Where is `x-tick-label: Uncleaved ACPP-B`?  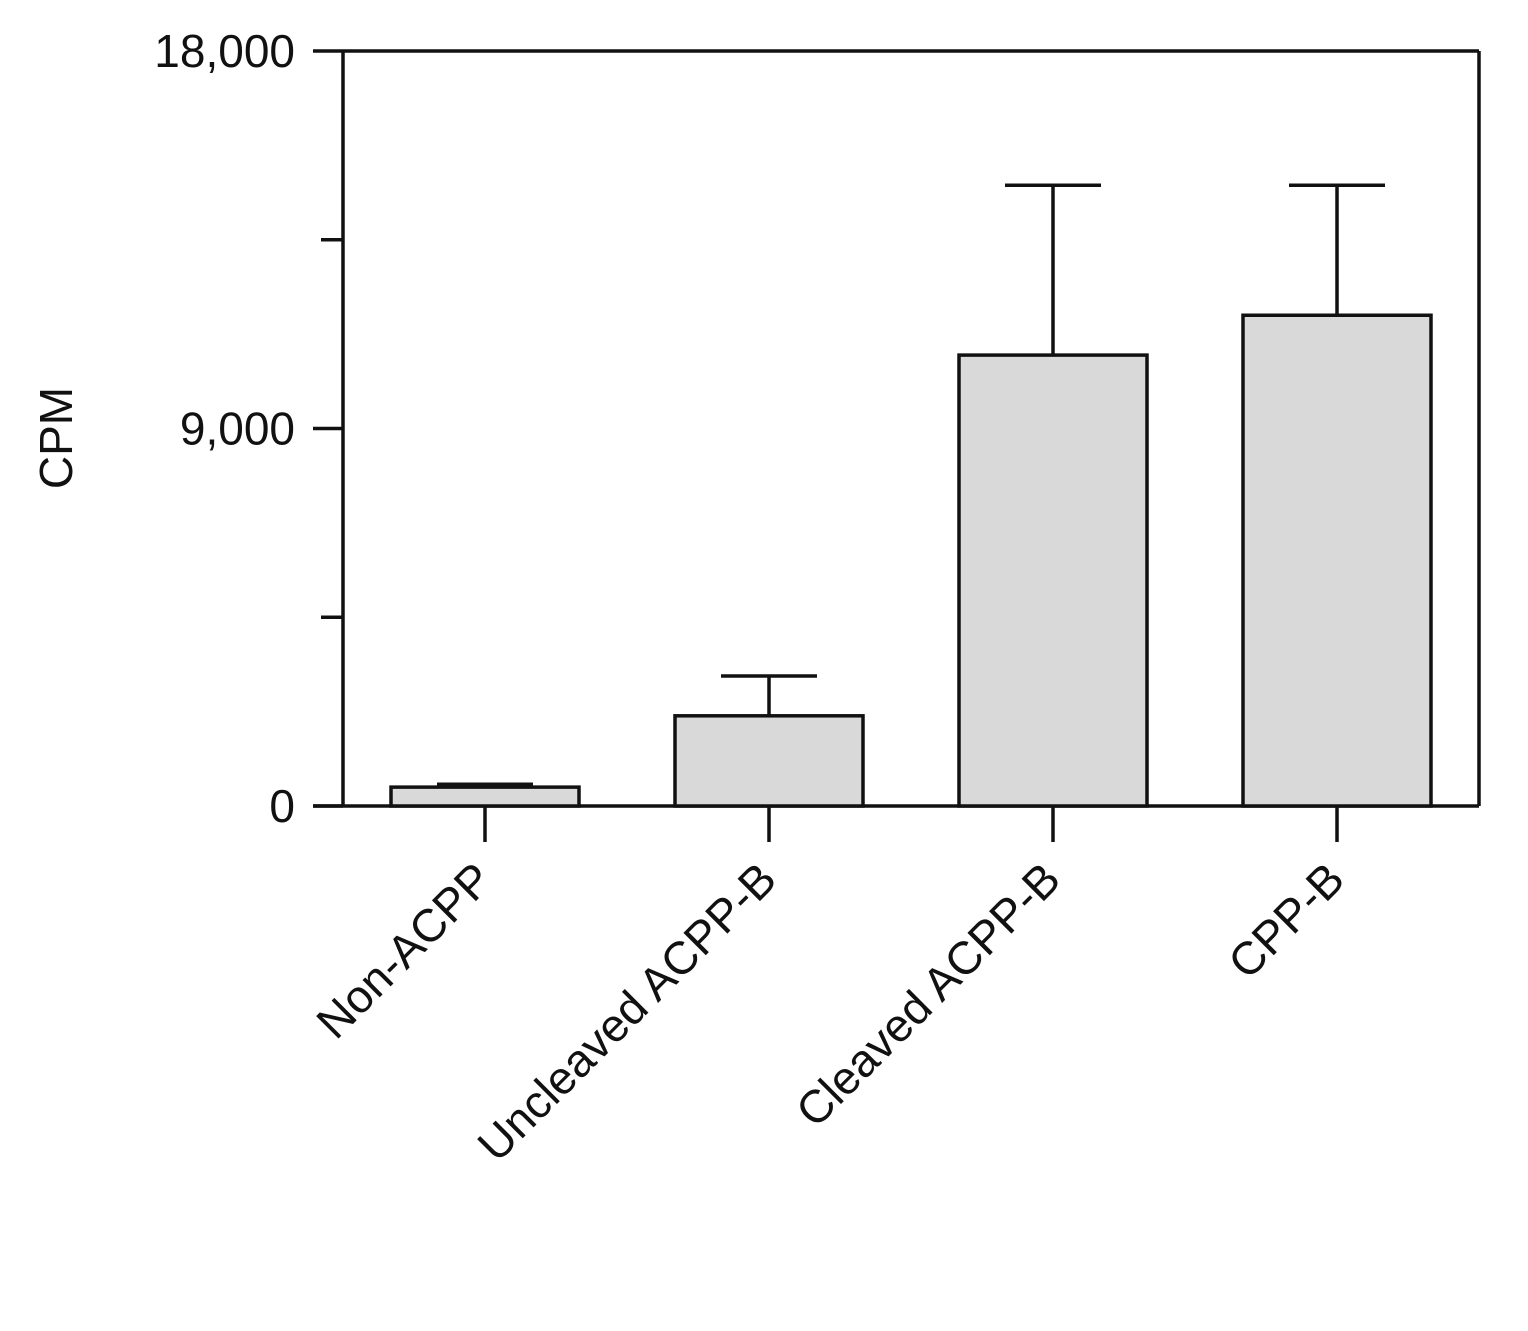 x-tick-label: Uncleaved ACPP-B is located at coordinates (626, 1011).